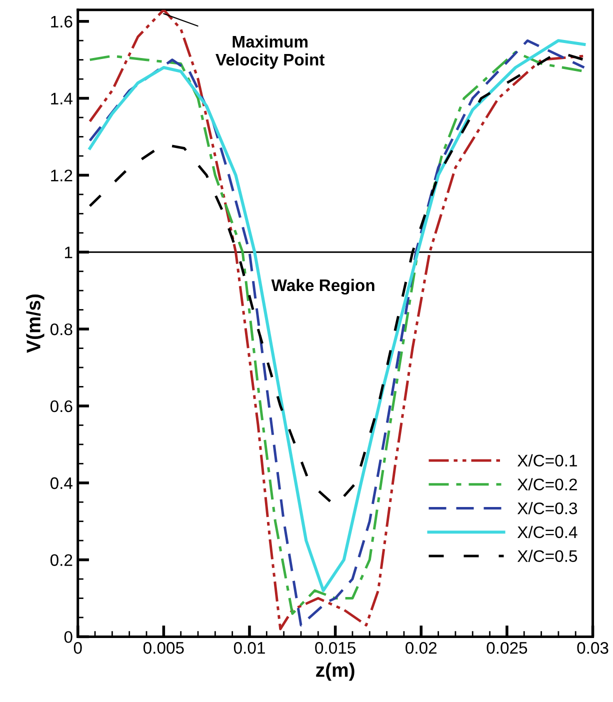 The width and height of the screenshot is (613, 702). I want to click on annotation: Maximum Velocity Point, so click(270, 52).